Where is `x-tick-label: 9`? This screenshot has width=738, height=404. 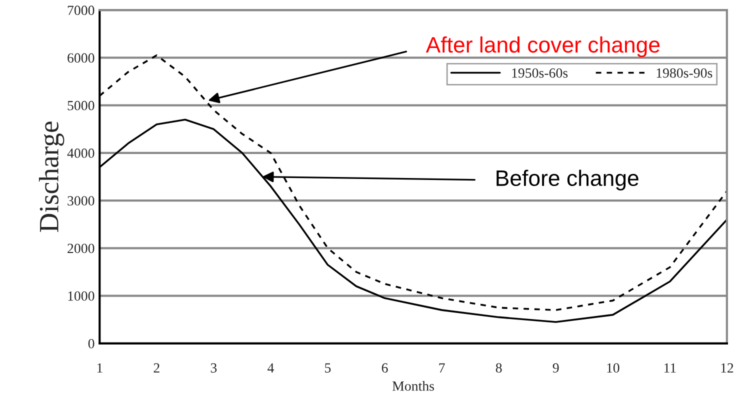 x-tick-label: 9 is located at coordinates (555, 368).